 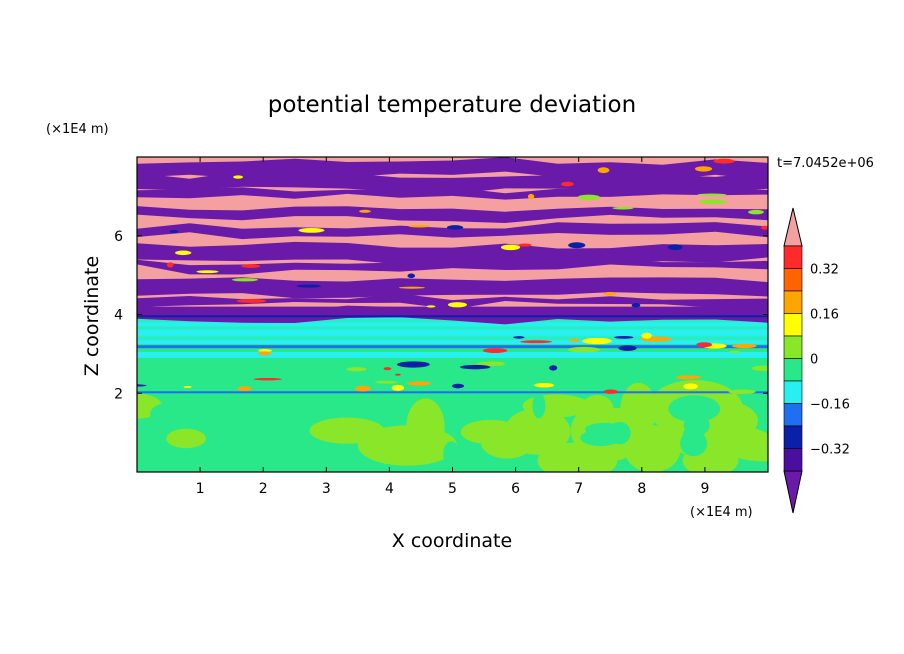 What do you see at coordinates (326, 489) in the screenshot?
I see `x-tick-label: 3` at bounding box center [326, 489].